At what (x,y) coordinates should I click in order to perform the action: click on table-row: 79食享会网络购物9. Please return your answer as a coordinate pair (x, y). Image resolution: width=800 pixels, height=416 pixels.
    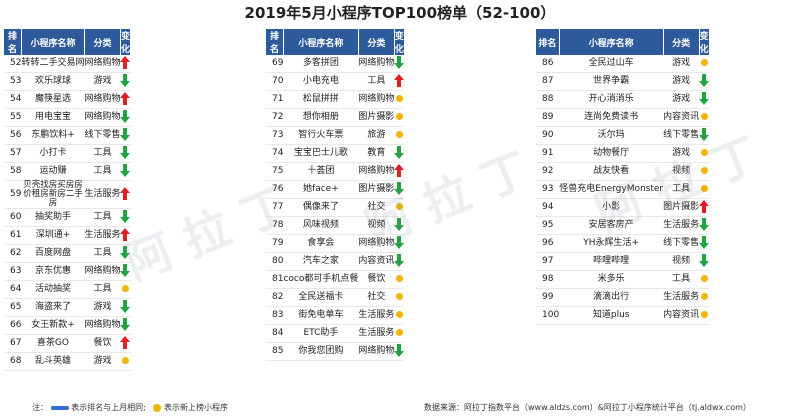
    Looking at the image, I should click on (335, 243).